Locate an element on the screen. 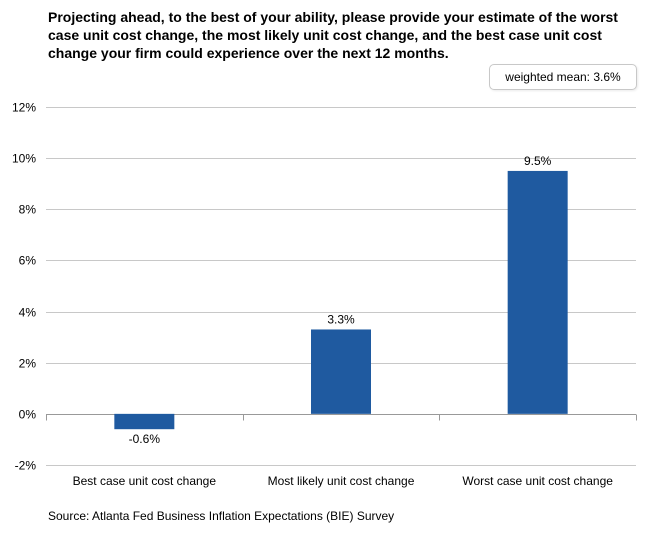  weighted-mean-annotation: weighted mean: 3.6% is located at coordinates (563, 77).